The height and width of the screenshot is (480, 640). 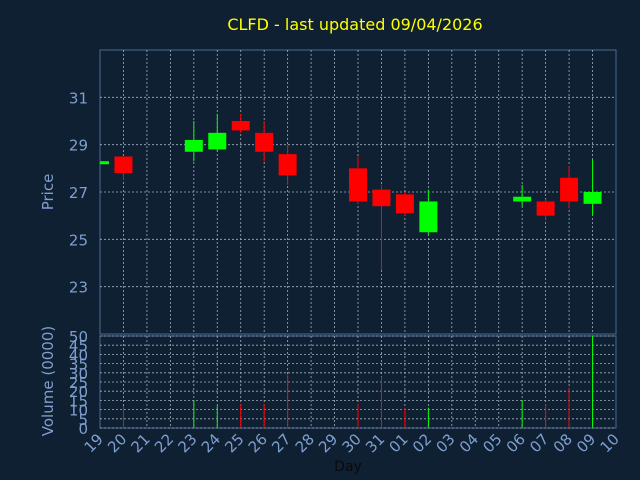 What do you see at coordinates (48, 192) in the screenshot?
I see `price-axis-label: Price` at bounding box center [48, 192].